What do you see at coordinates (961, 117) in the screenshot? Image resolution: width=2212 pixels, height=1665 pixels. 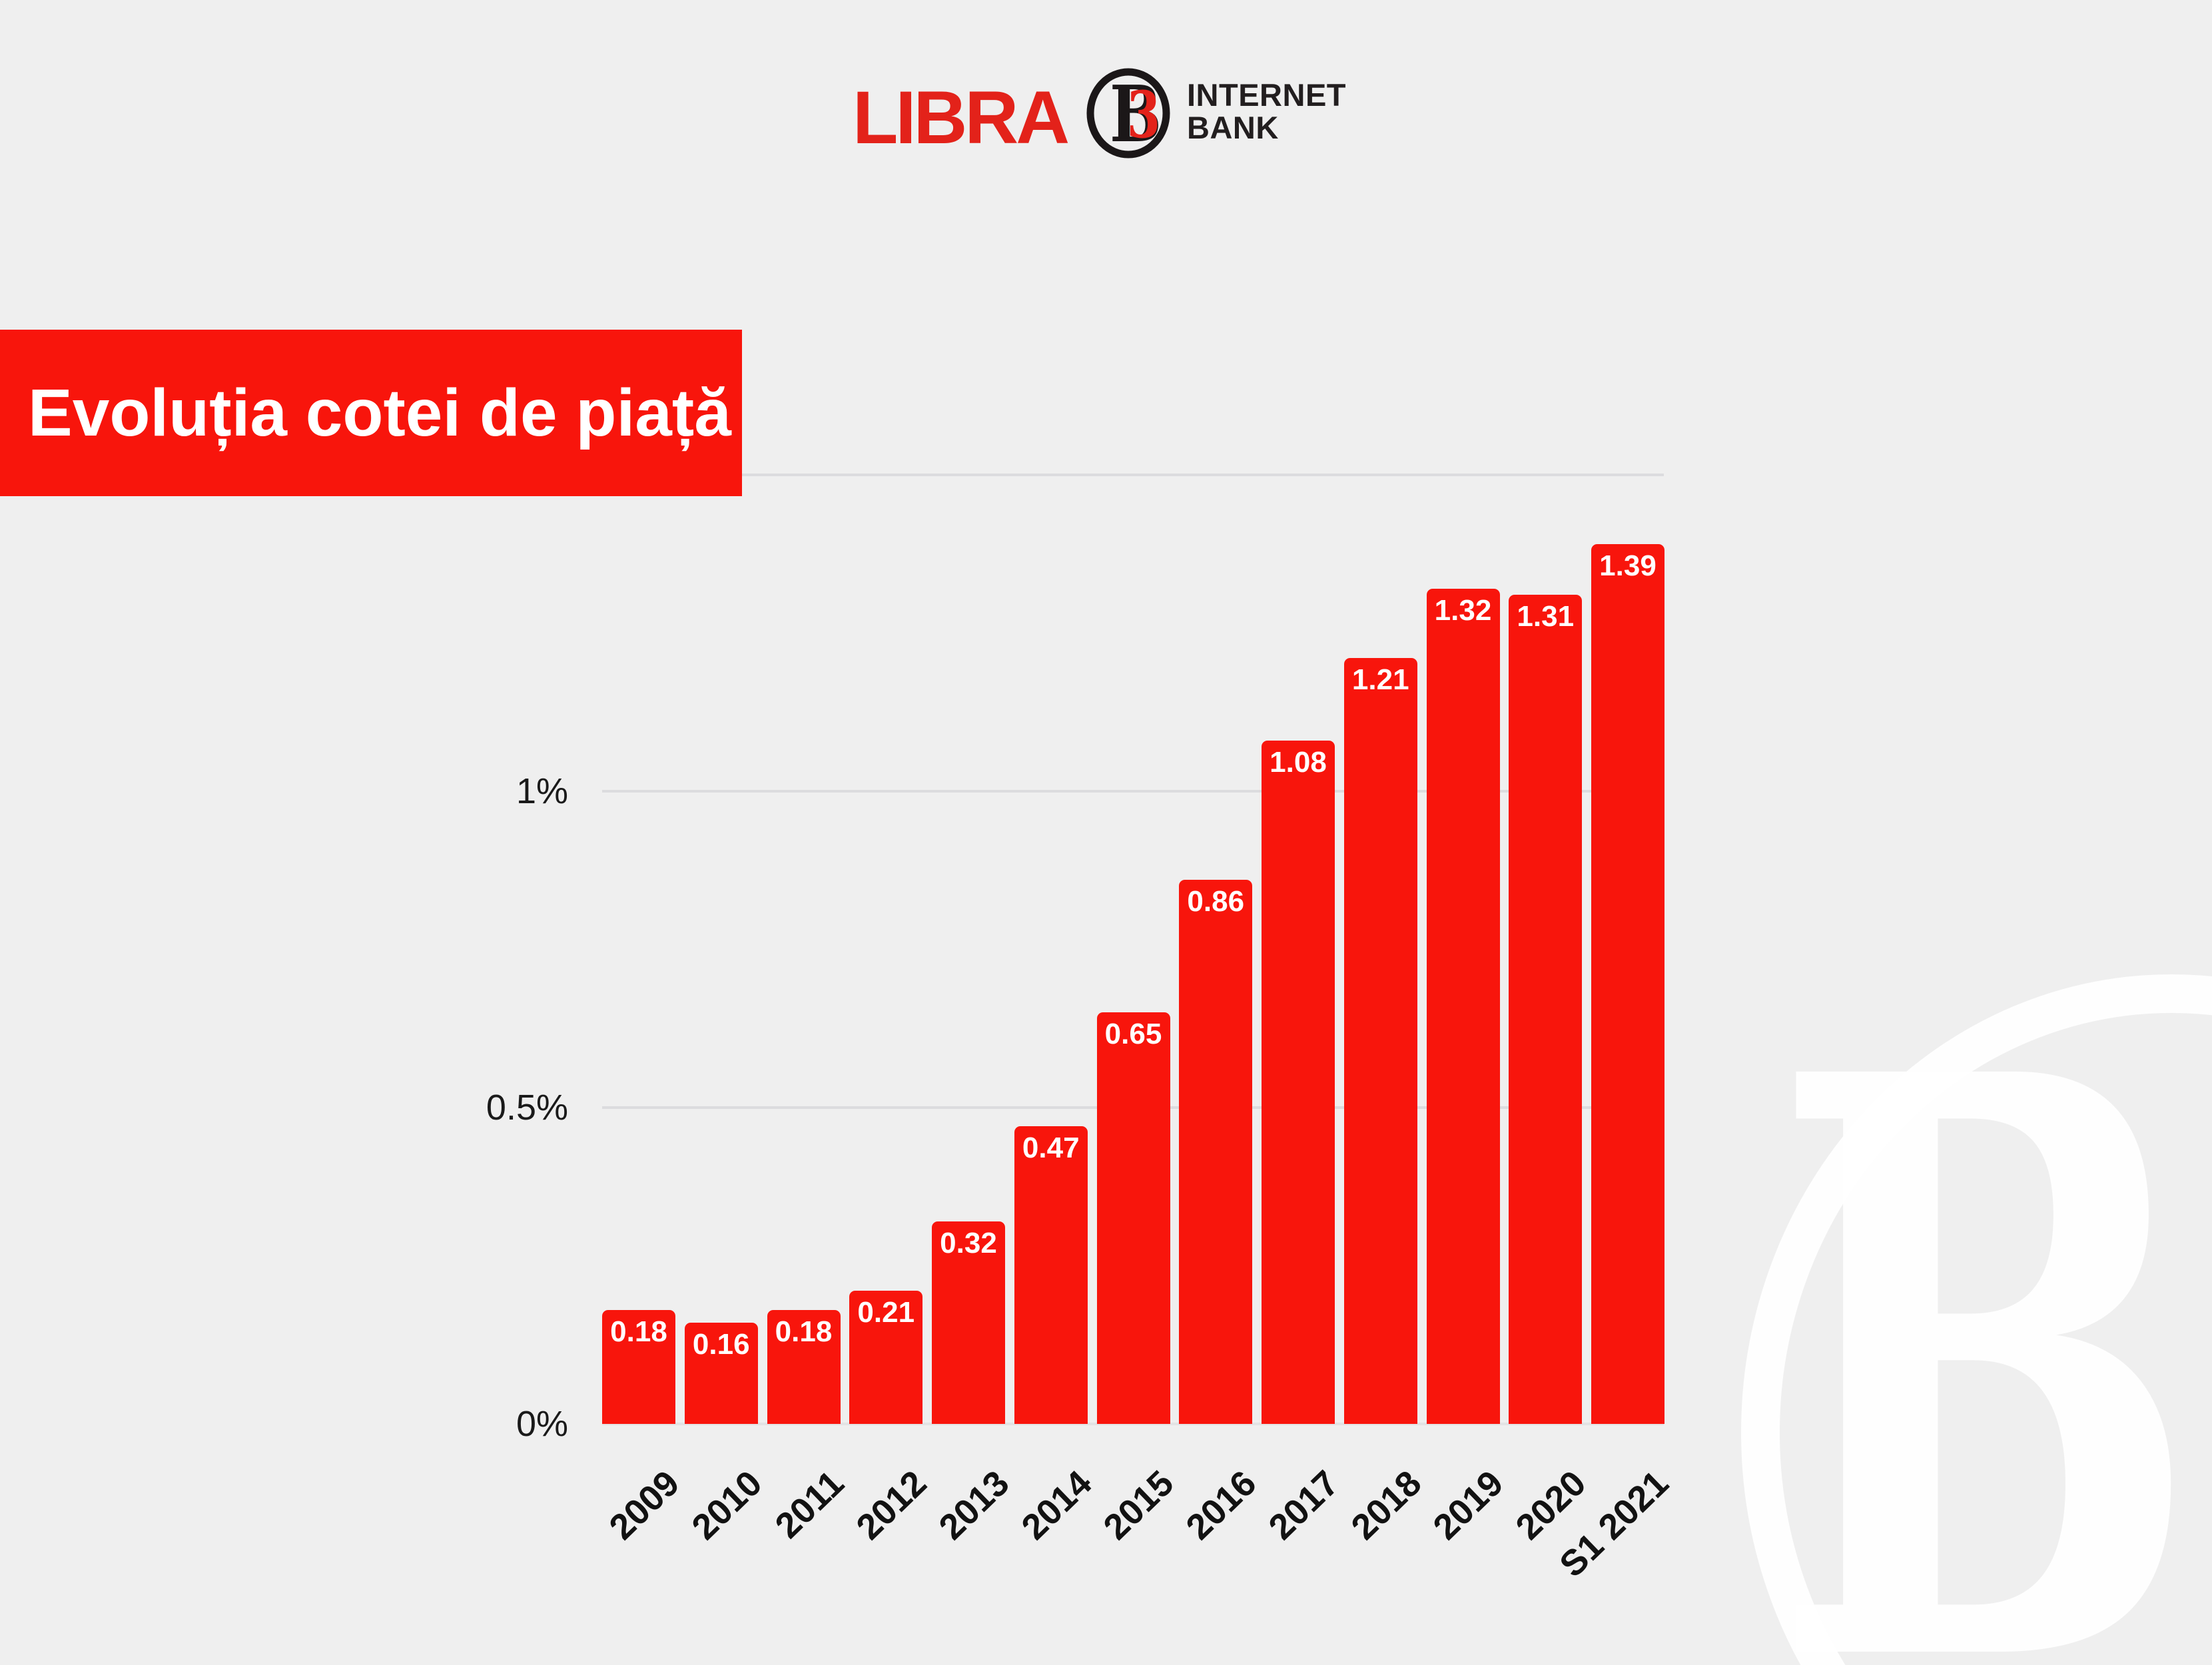 I see `libra-wordmark: LIBRA` at bounding box center [961, 117].